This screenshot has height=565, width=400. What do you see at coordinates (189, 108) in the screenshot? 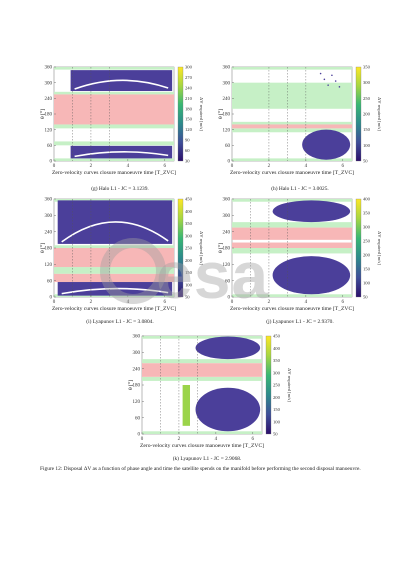
I see `colorbar-tick-label: 180` at bounding box center [189, 108].